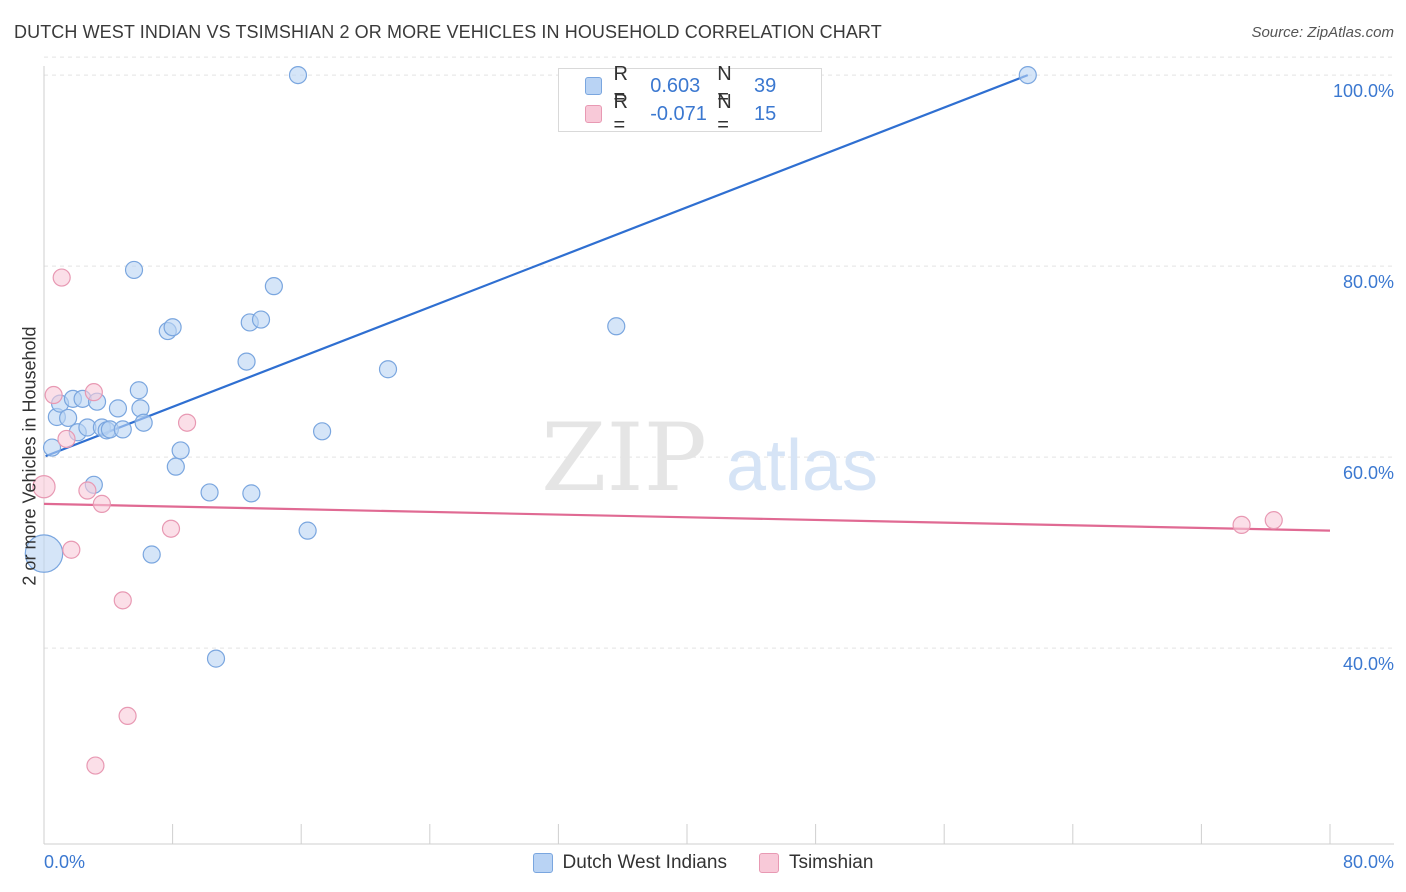 The width and height of the screenshot is (1406, 892). Describe the element at coordinates (765, 85) in the screenshot. I see `legend-n-value: 39` at that location.